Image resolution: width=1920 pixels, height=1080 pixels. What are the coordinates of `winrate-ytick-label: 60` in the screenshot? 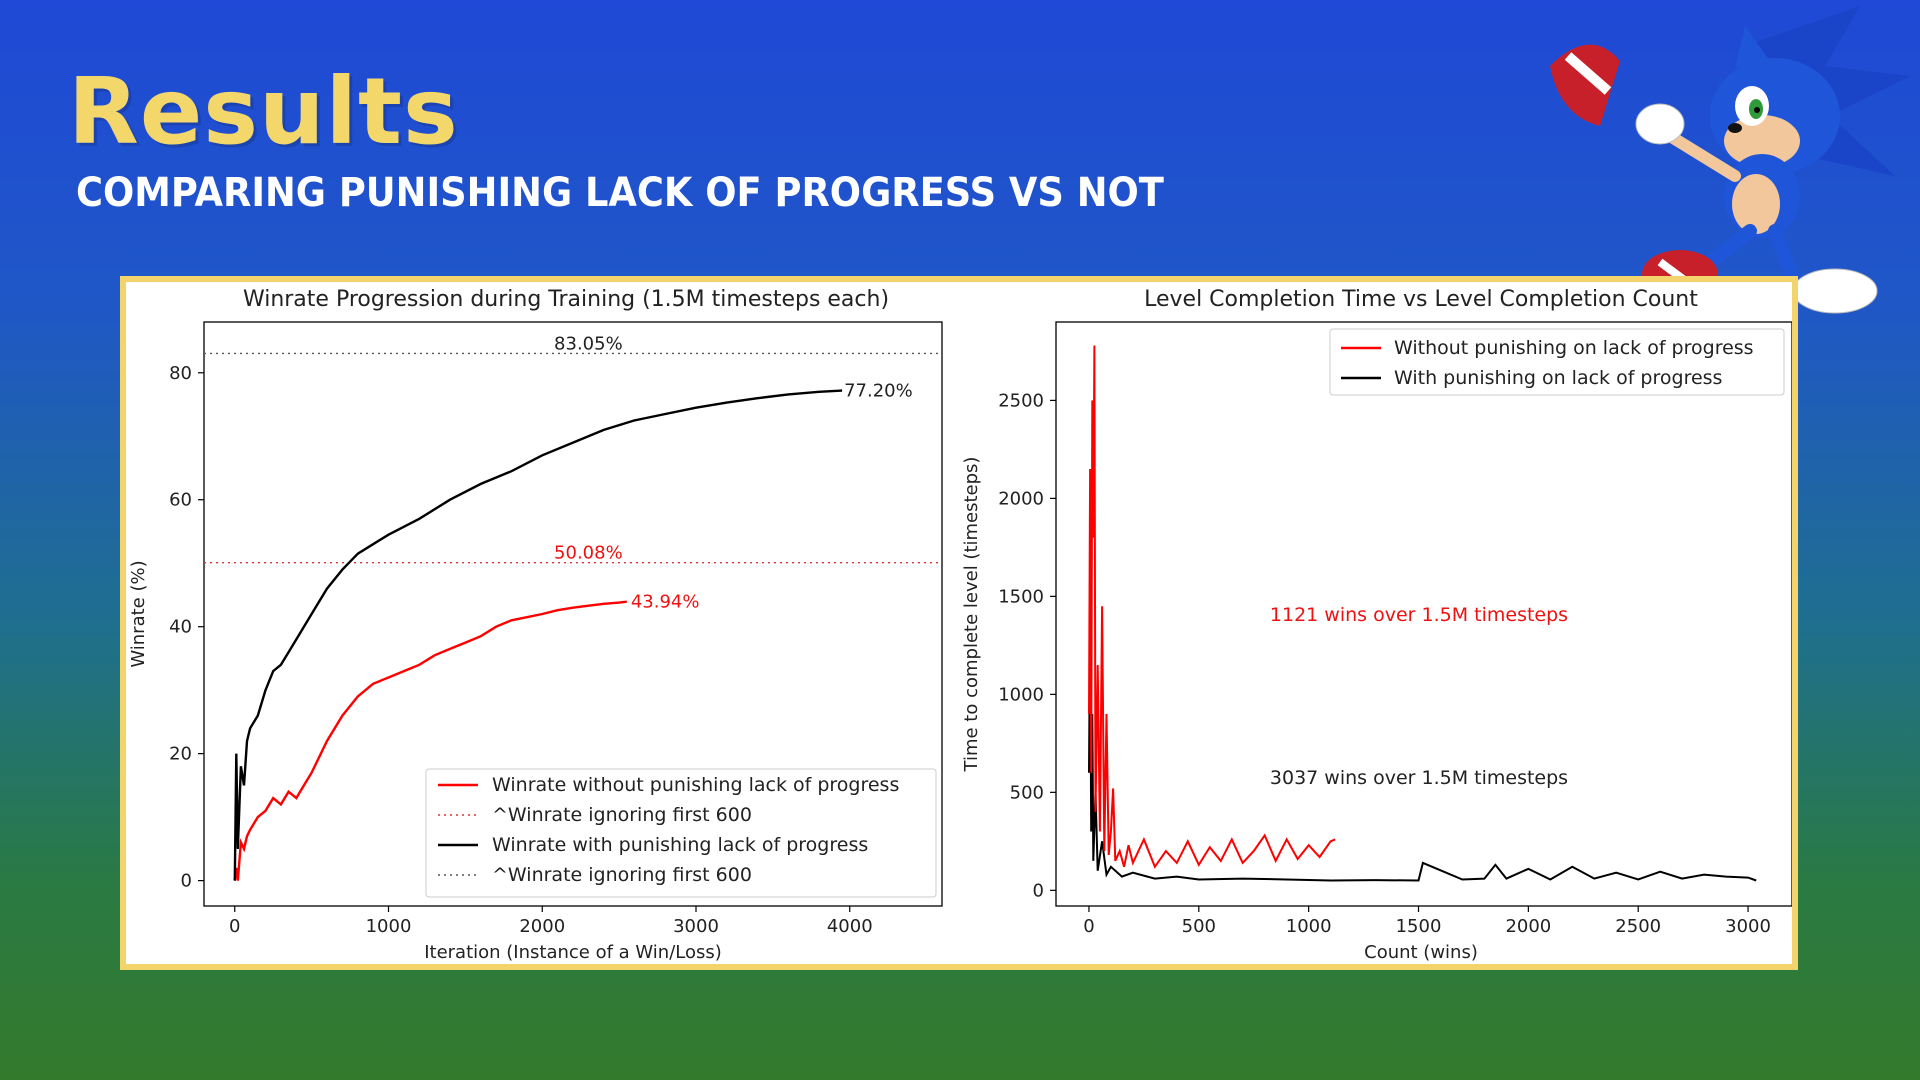 It's located at (180, 500).